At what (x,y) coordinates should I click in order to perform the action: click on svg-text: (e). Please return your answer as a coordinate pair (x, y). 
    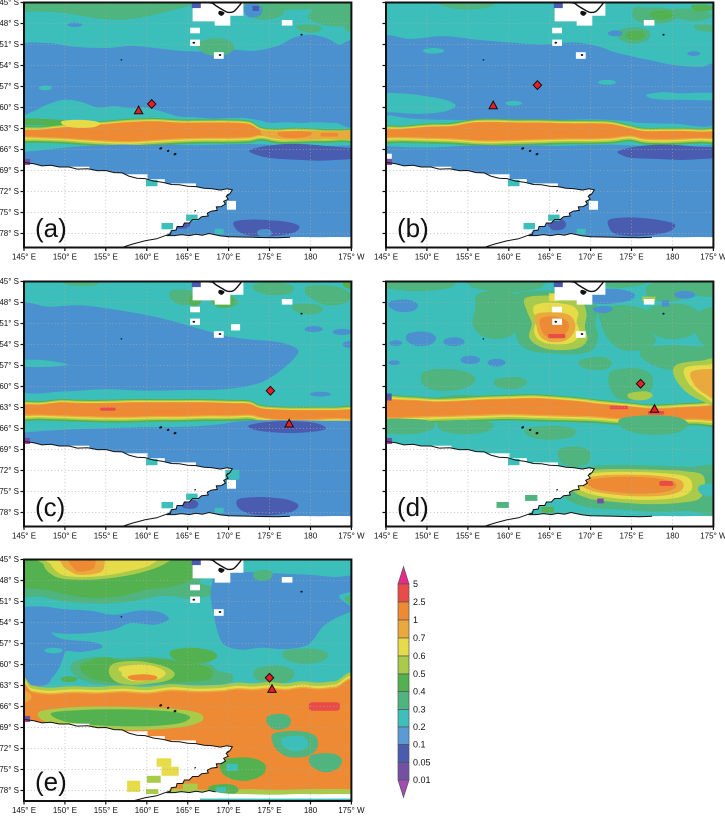
    Looking at the image, I should click on (51, 782).